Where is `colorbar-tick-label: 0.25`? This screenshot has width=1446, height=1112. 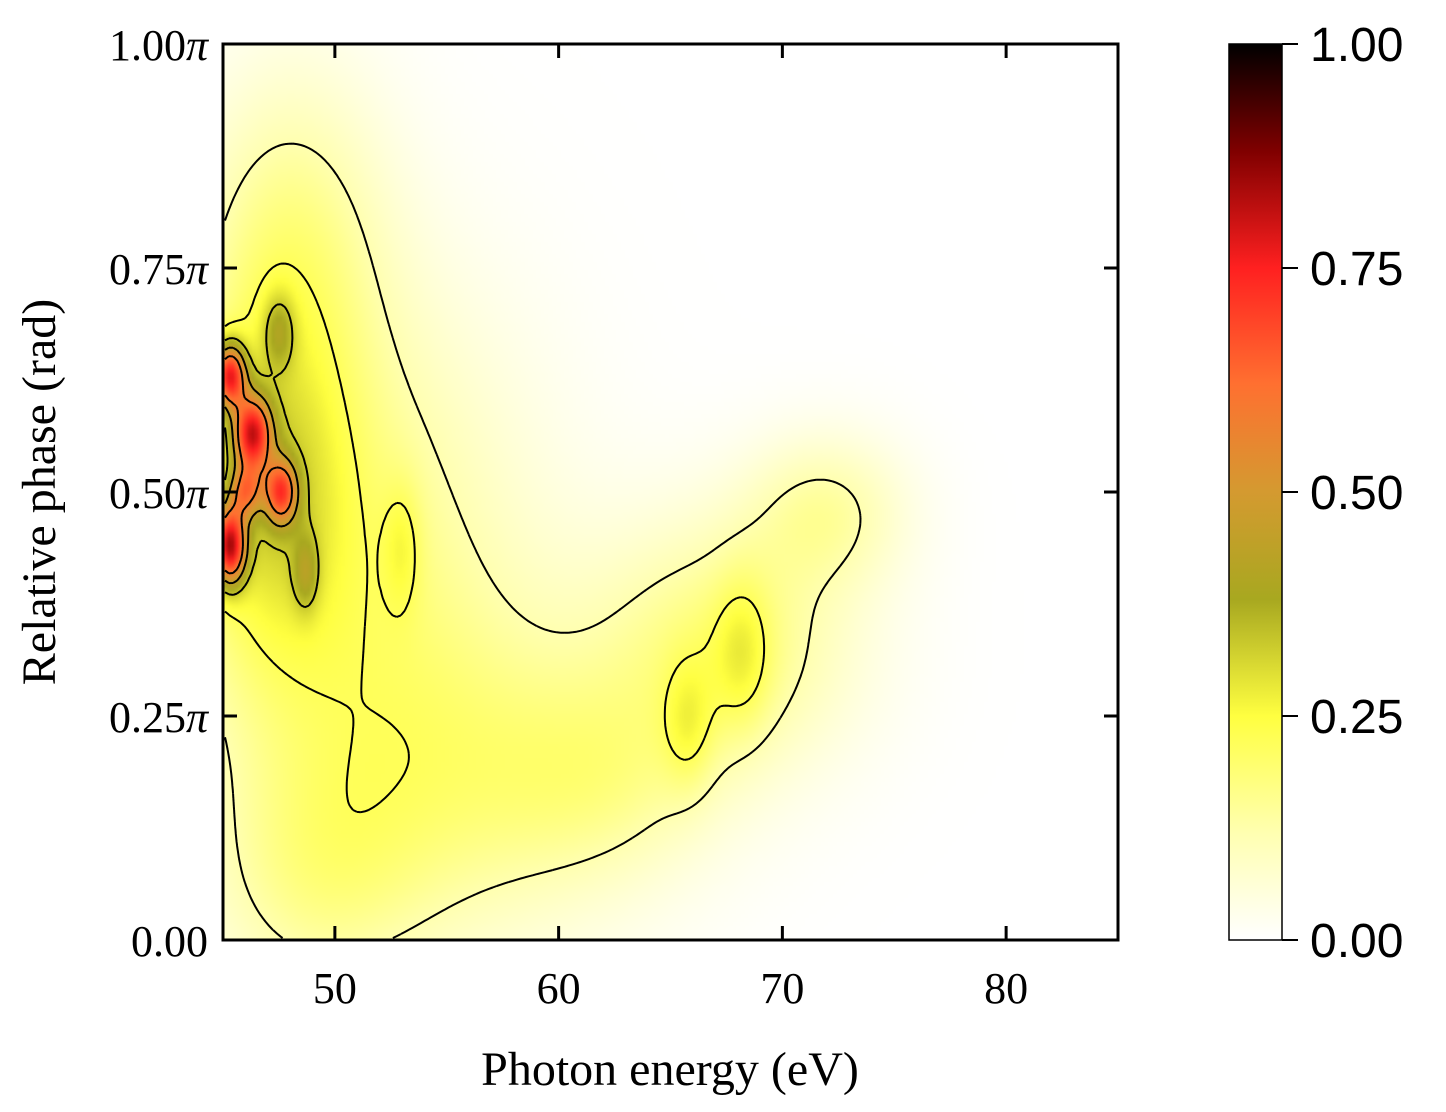
colorbar-tick-label: 0.25 is located at coordinates (1356, 717).